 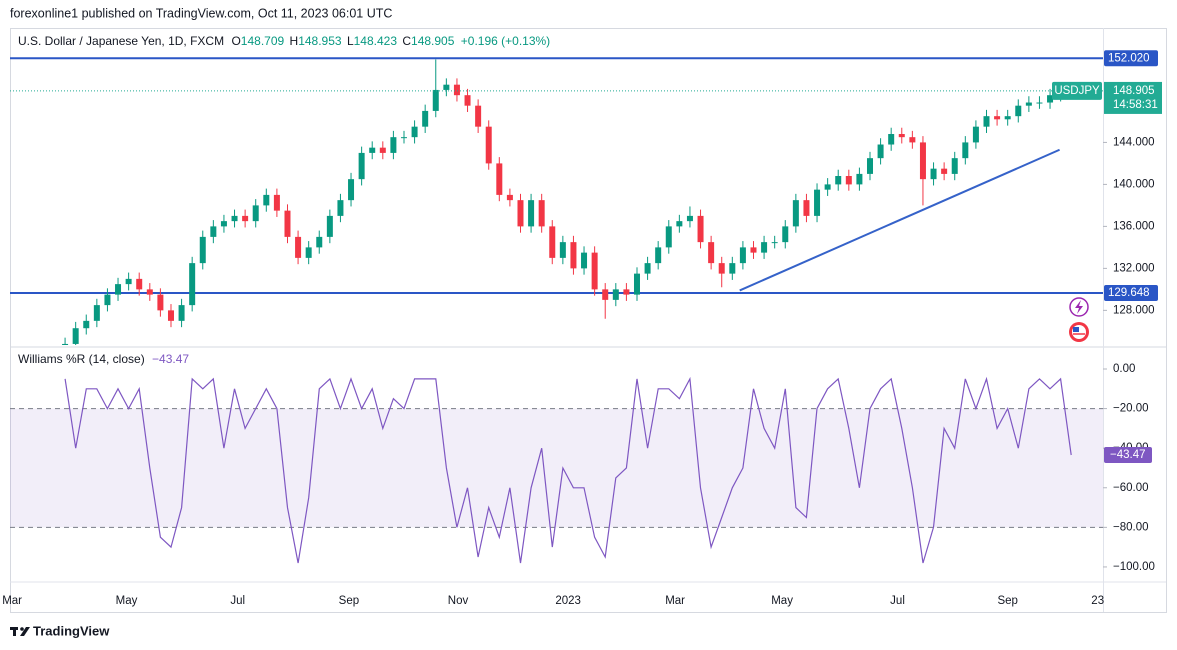 I want to click on symbol-tag, so click(x=1077, y=90).